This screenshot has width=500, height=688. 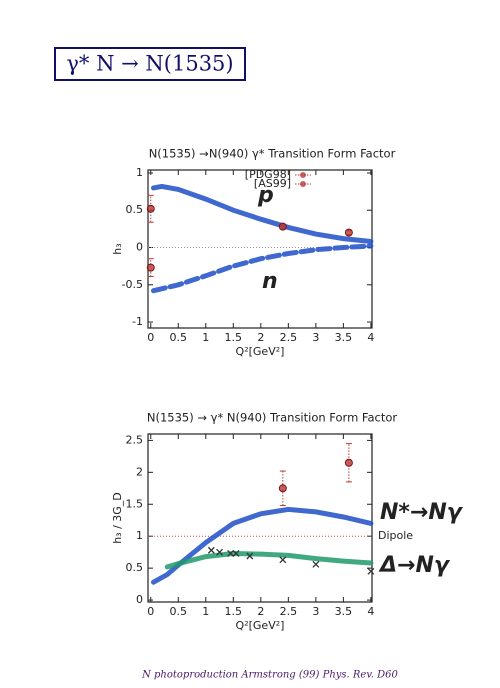 What do you see at coordinates (422, 512) in the screenshot?
I see `series-label: N*→Nγ` at bounding box center [422, 512].